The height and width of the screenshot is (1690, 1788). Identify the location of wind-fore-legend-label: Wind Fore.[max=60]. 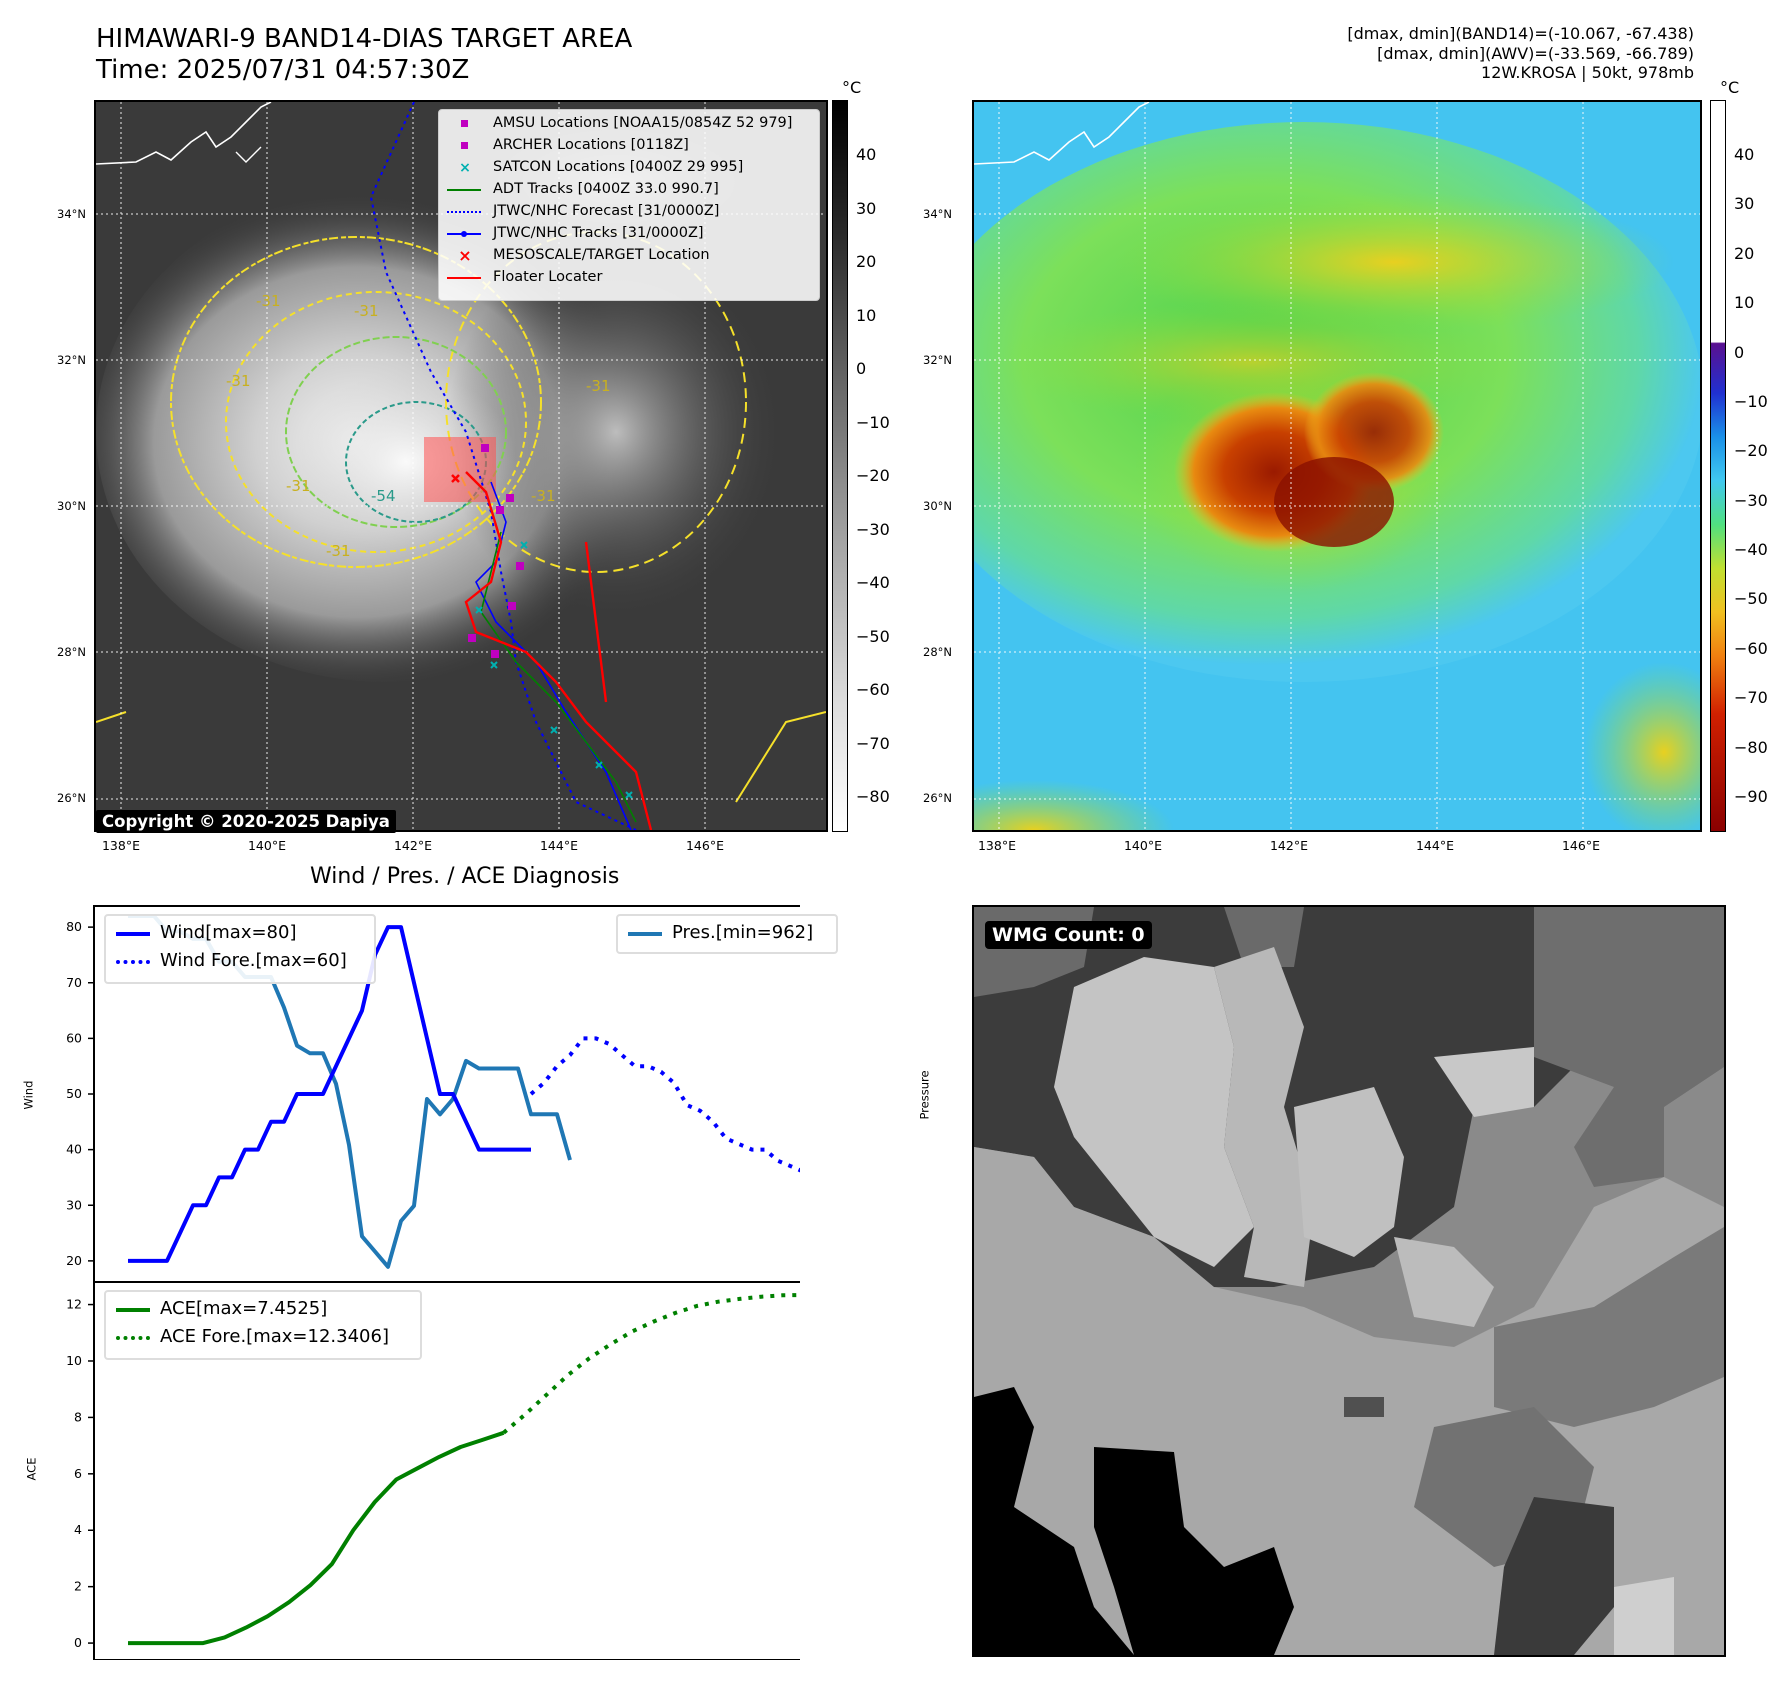
(253, 960).